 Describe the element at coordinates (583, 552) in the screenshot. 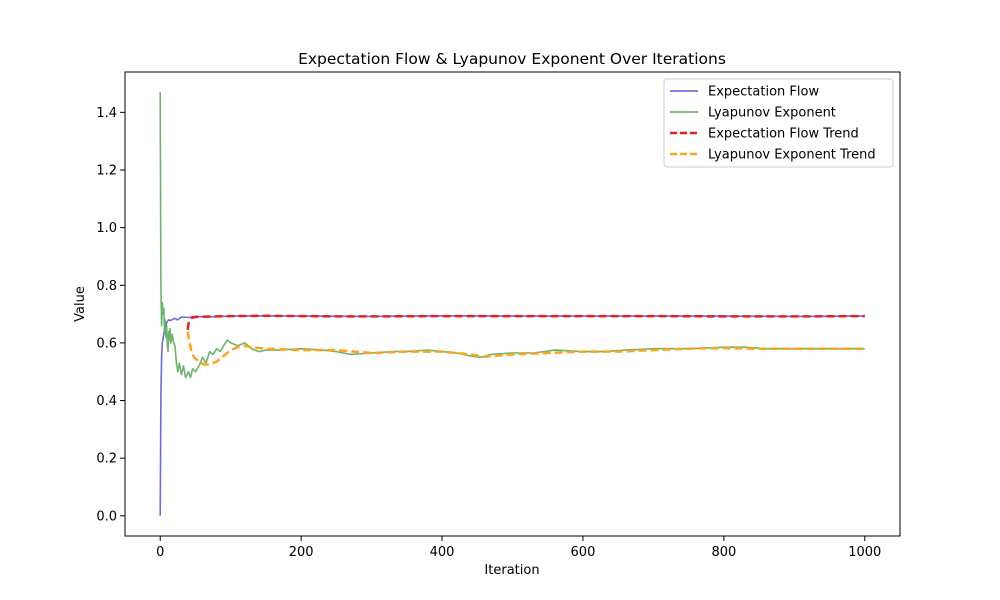

I see `x-tick-label: 600` at that location.